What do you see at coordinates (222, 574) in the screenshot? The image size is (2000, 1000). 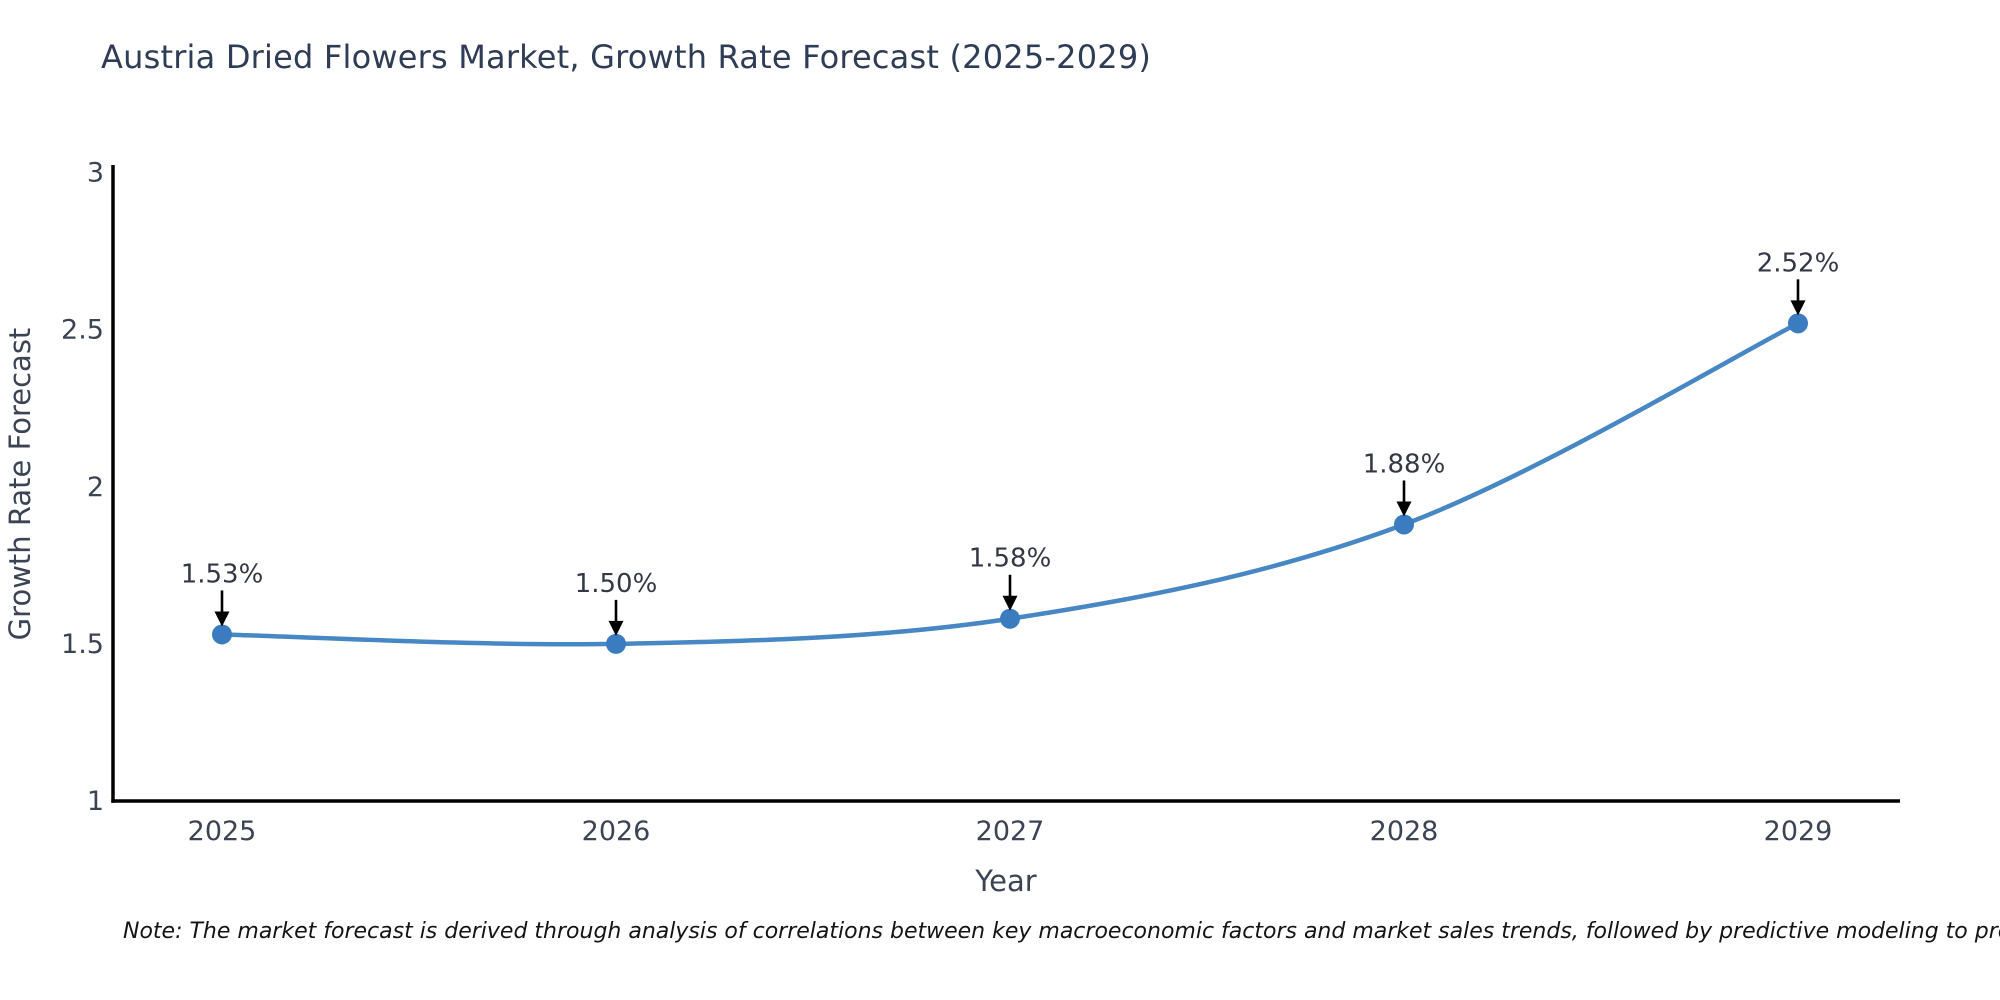 I see `point-annotation-label: 1.53%` at bounding box center [222, 574].